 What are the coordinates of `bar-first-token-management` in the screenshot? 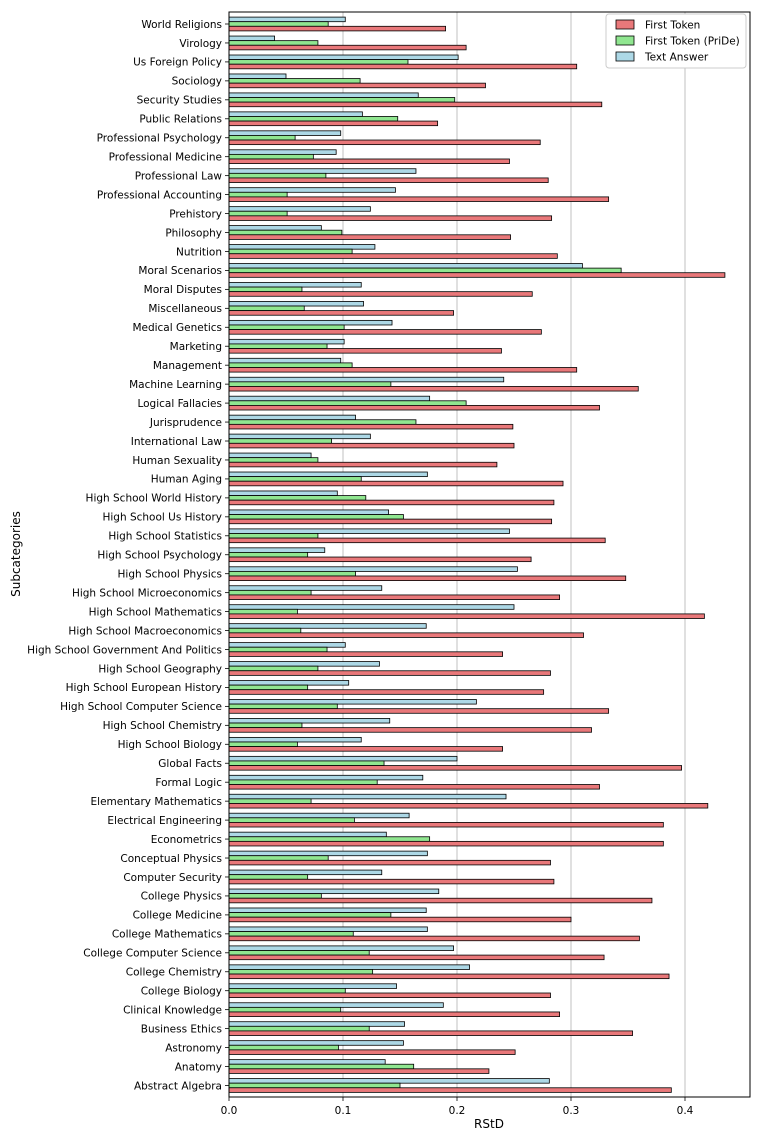 It's located at (403, 370).